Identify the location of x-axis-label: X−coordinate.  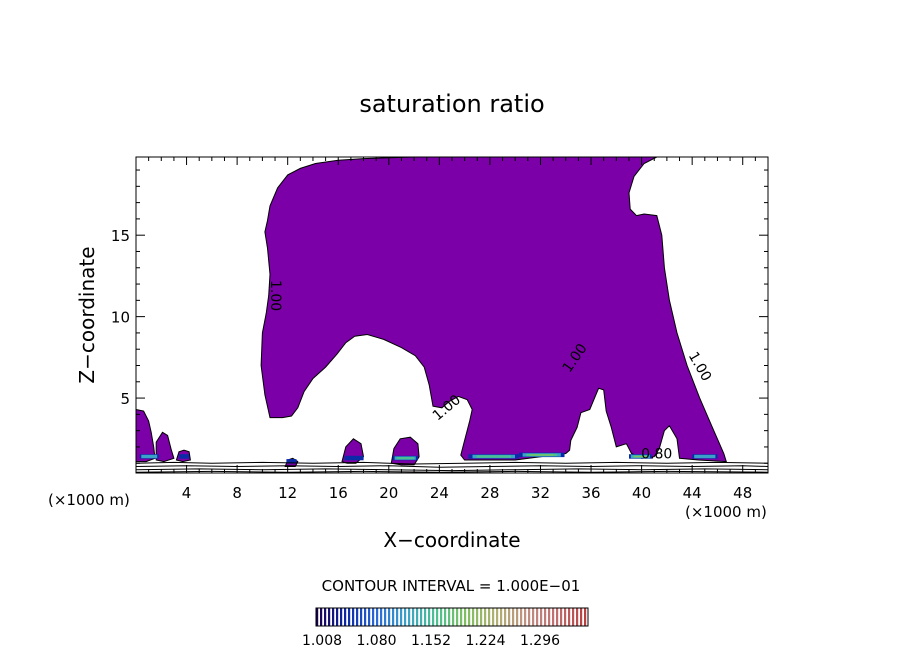
(451, 540).